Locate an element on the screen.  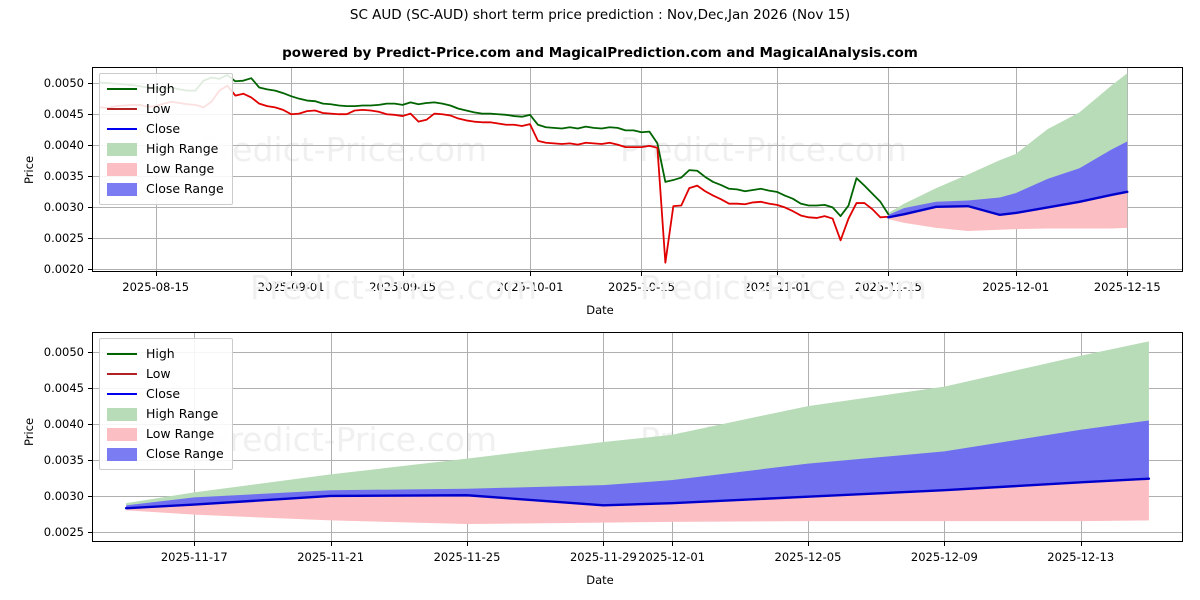
x-tick-label: 2025-09-15 is located at coordinates (402, 287).